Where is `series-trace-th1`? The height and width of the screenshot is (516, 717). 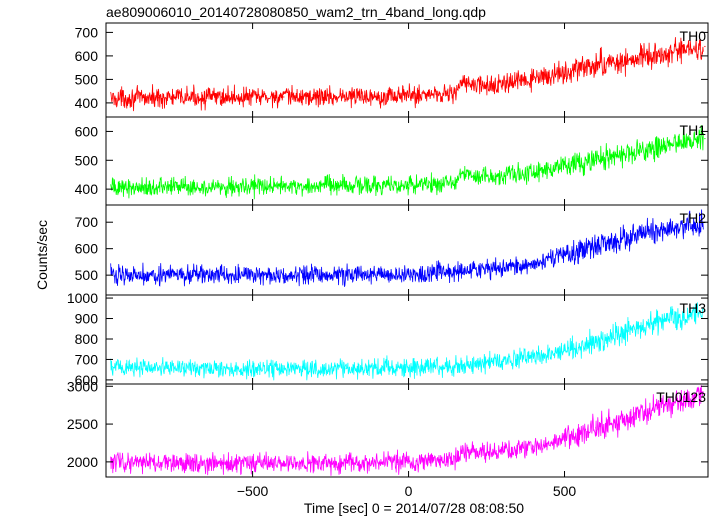
series-trace-th1 is located at coordinates (407, 162).